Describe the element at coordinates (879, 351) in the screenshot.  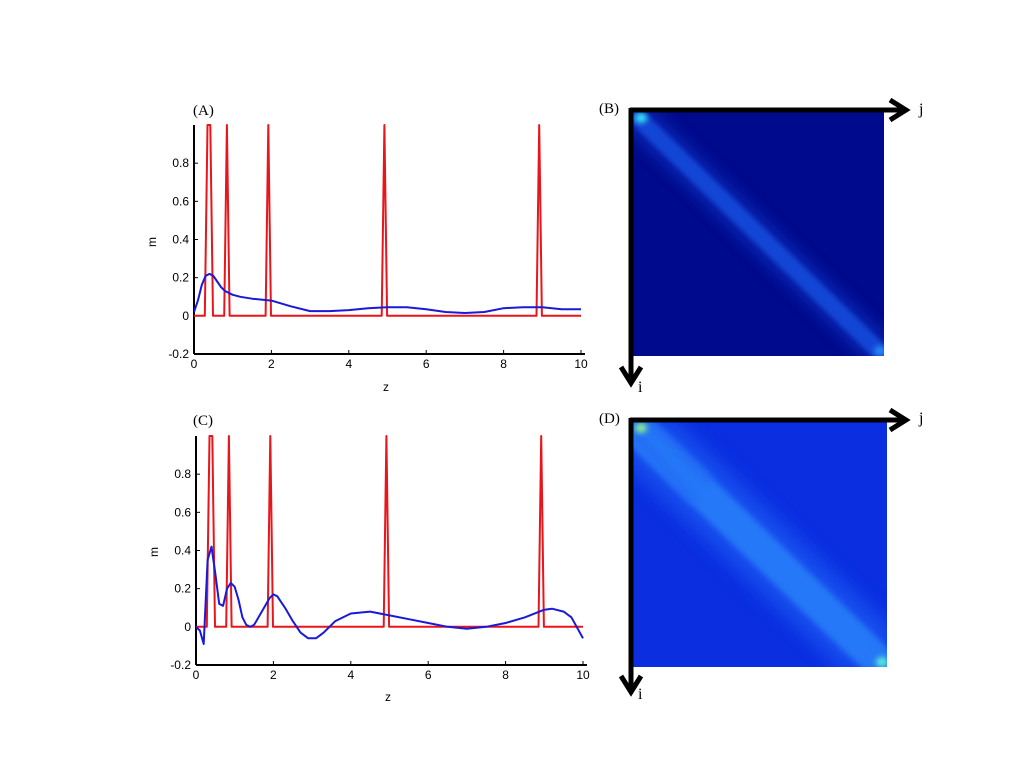
I see `panel-b-hotspot-end` at that location.